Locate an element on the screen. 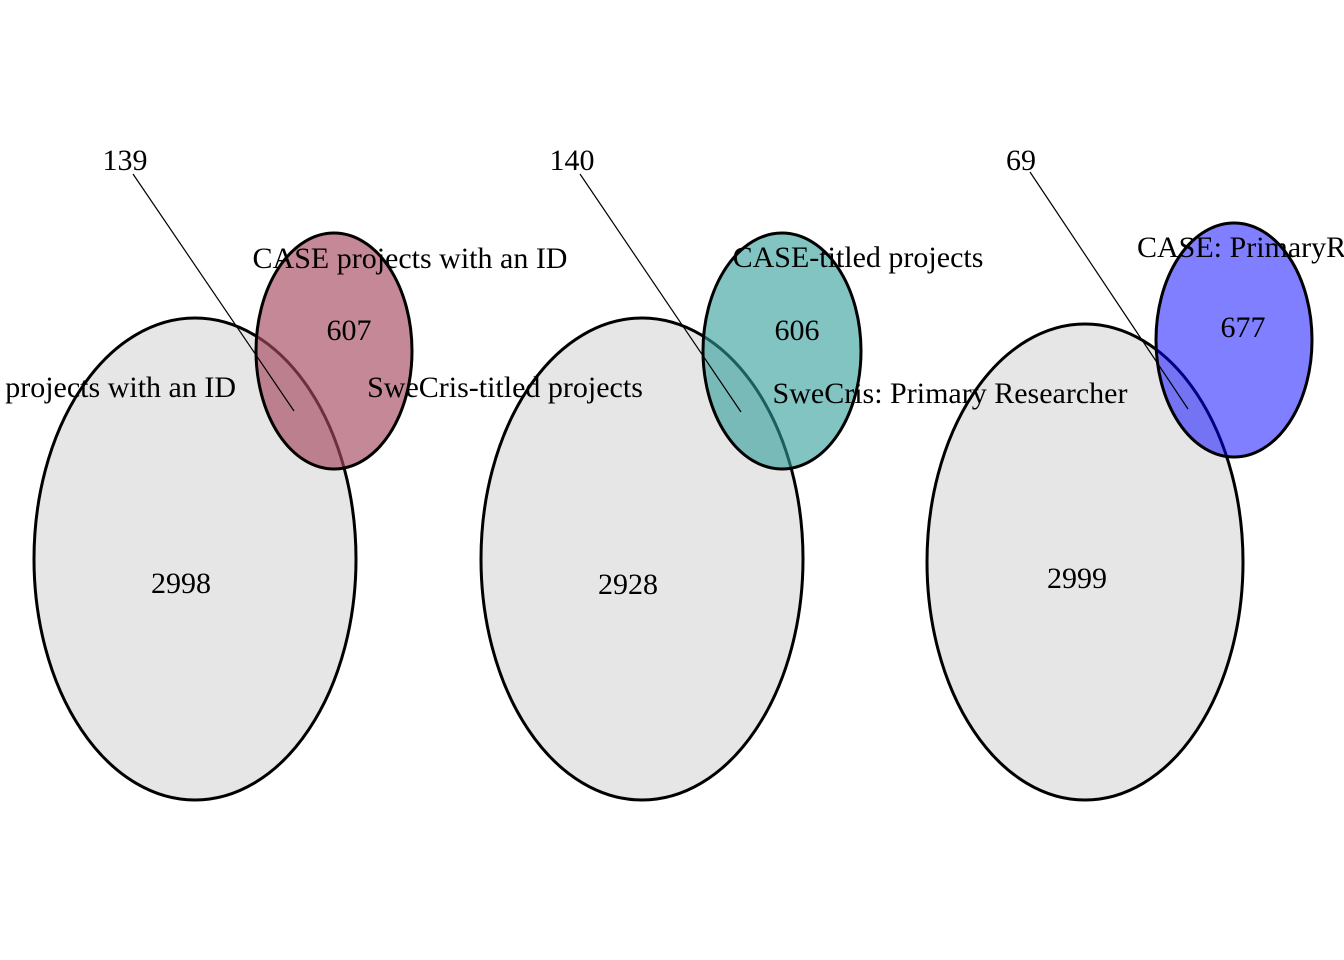  overlap-count: 69 is located at coordinates (1021, 160).